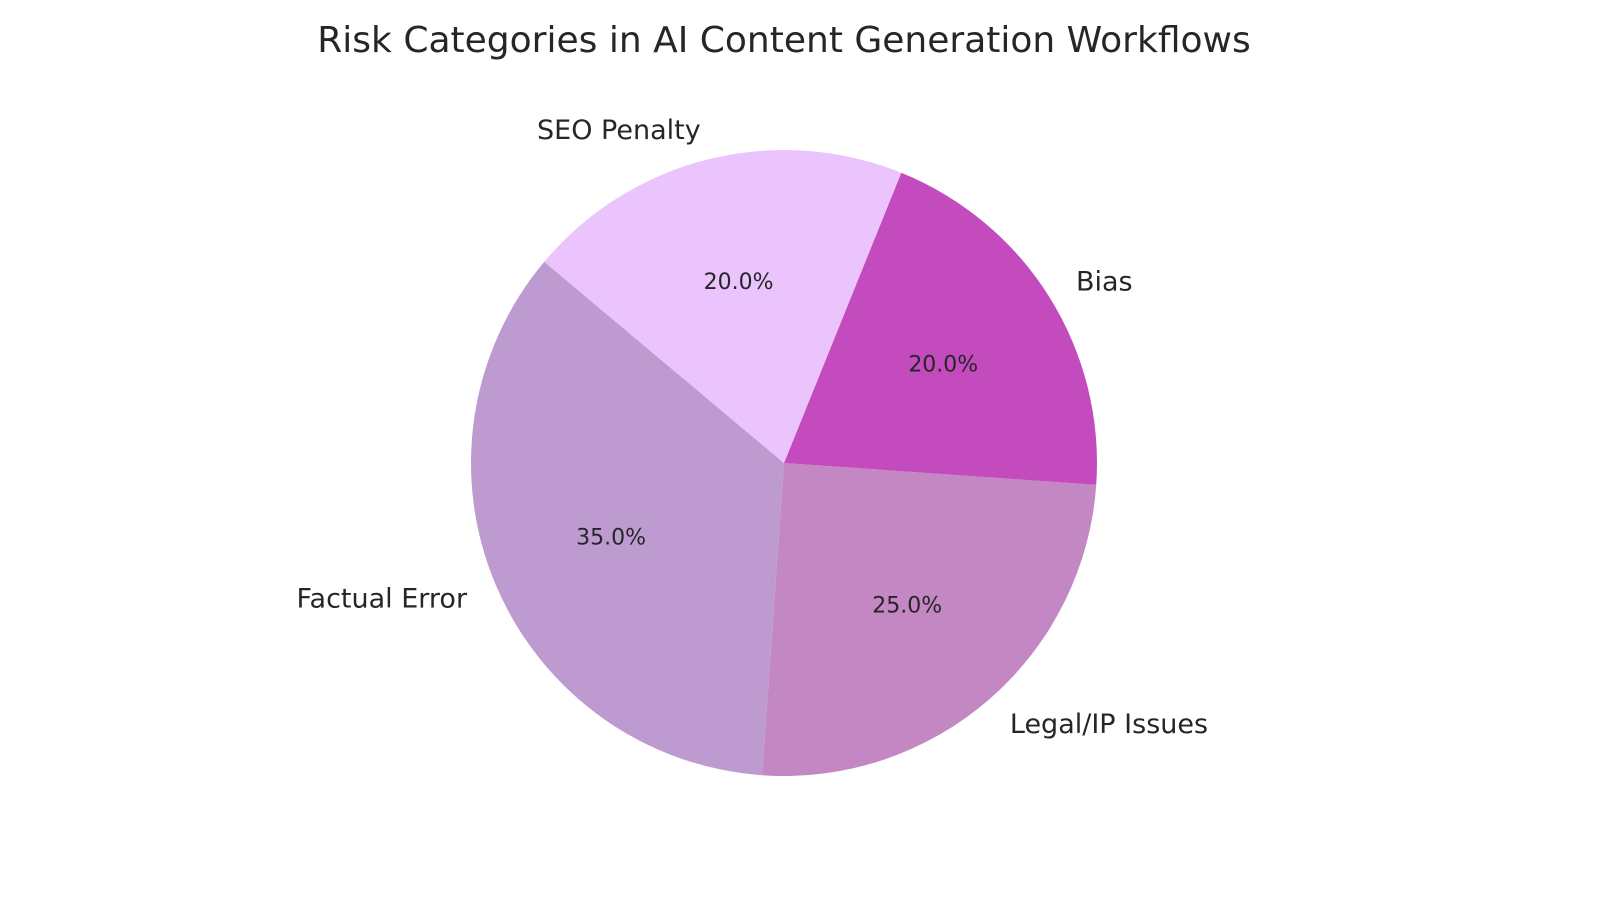  Describe the element at coordinates (619, 130) in the screenshot. I see `slice-category-label: SEO Penalty` at that location.